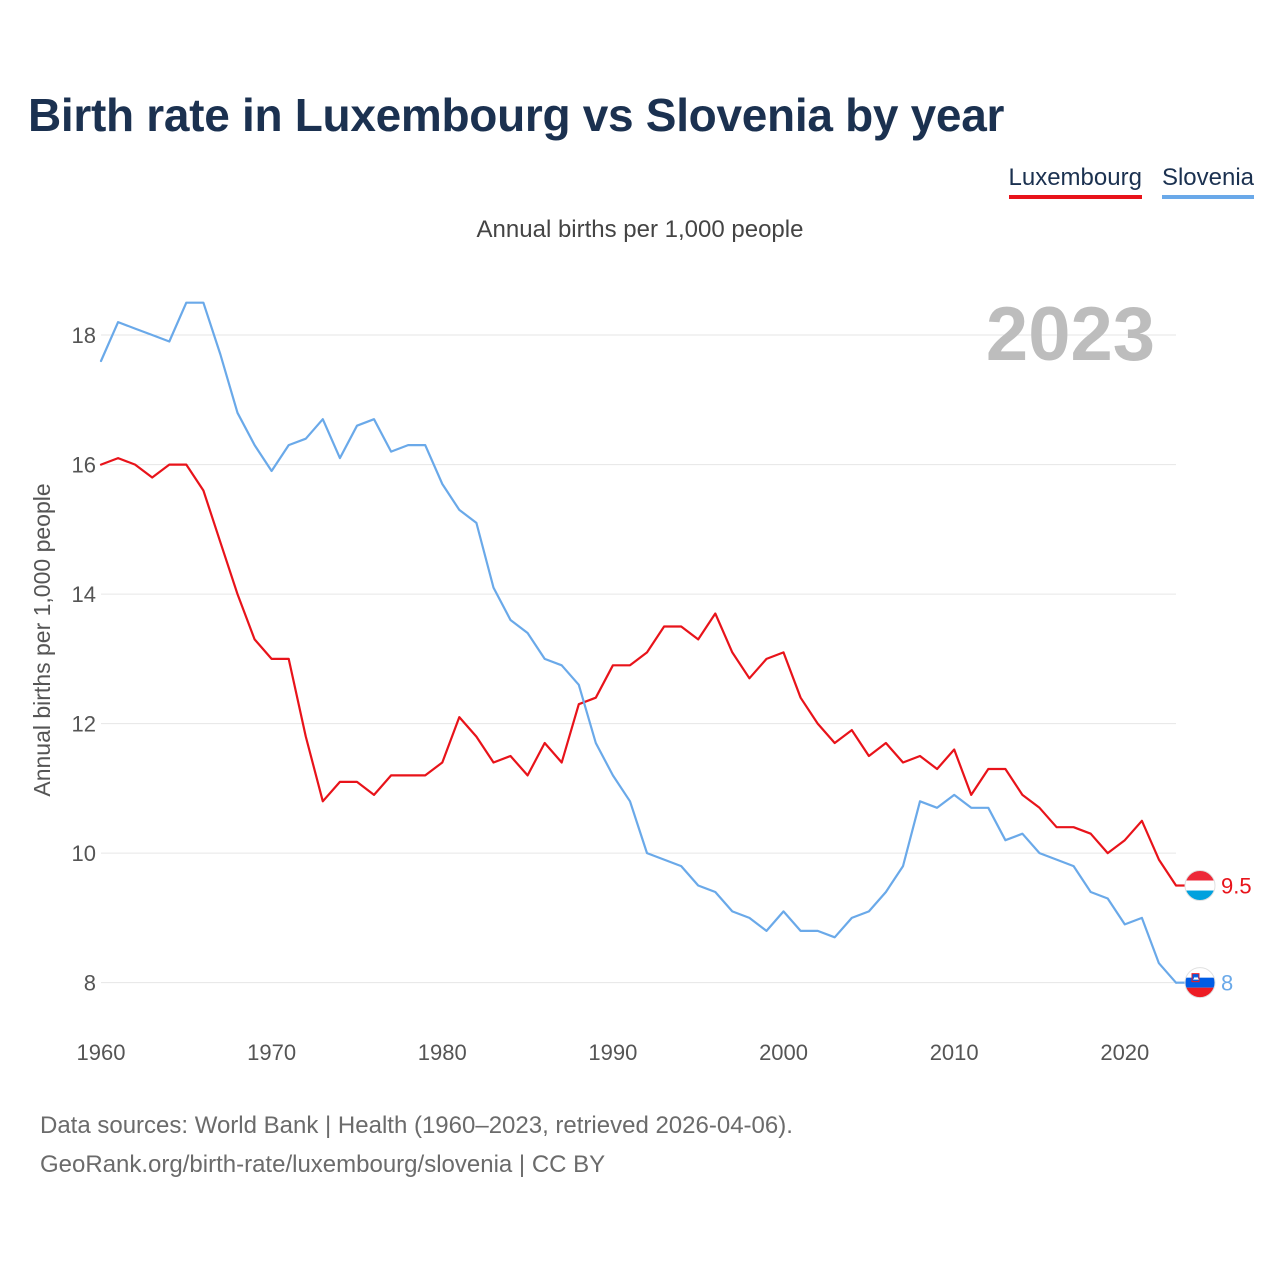 The width and height of the screenshot is (1280, 1280). I want to click on year-watermark: 2023, so click(1070, 334).